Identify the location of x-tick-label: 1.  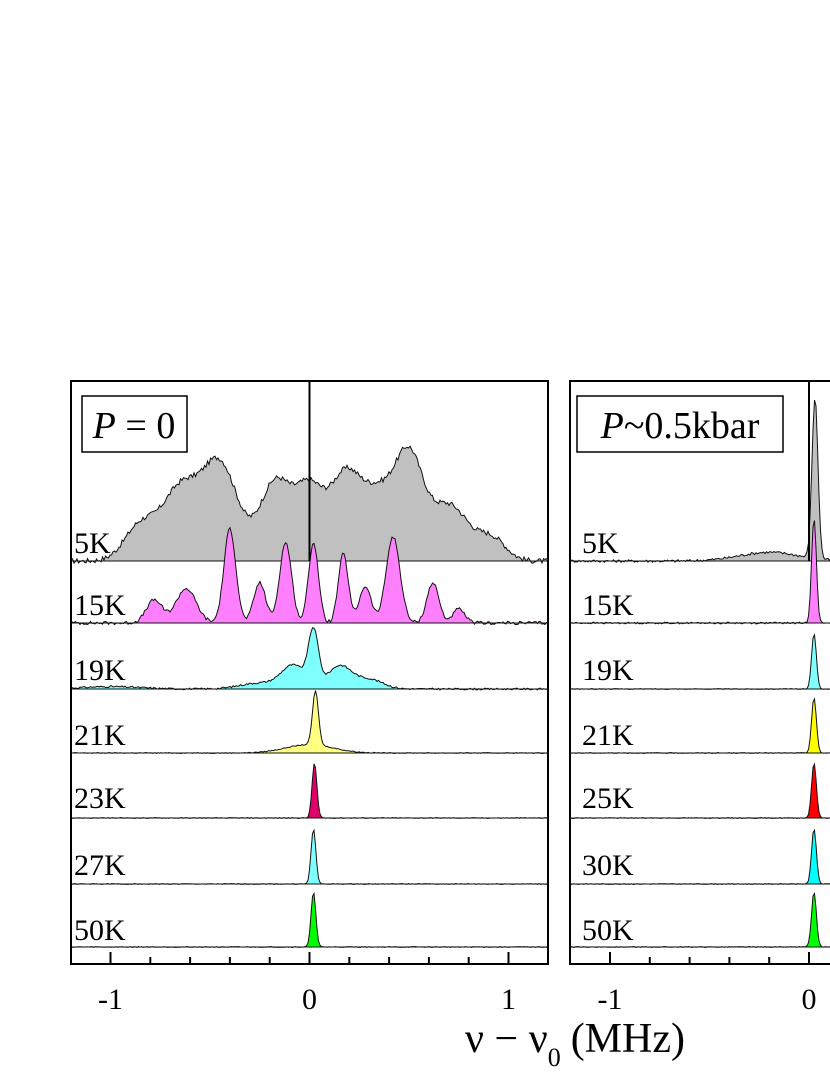
(508, 999).